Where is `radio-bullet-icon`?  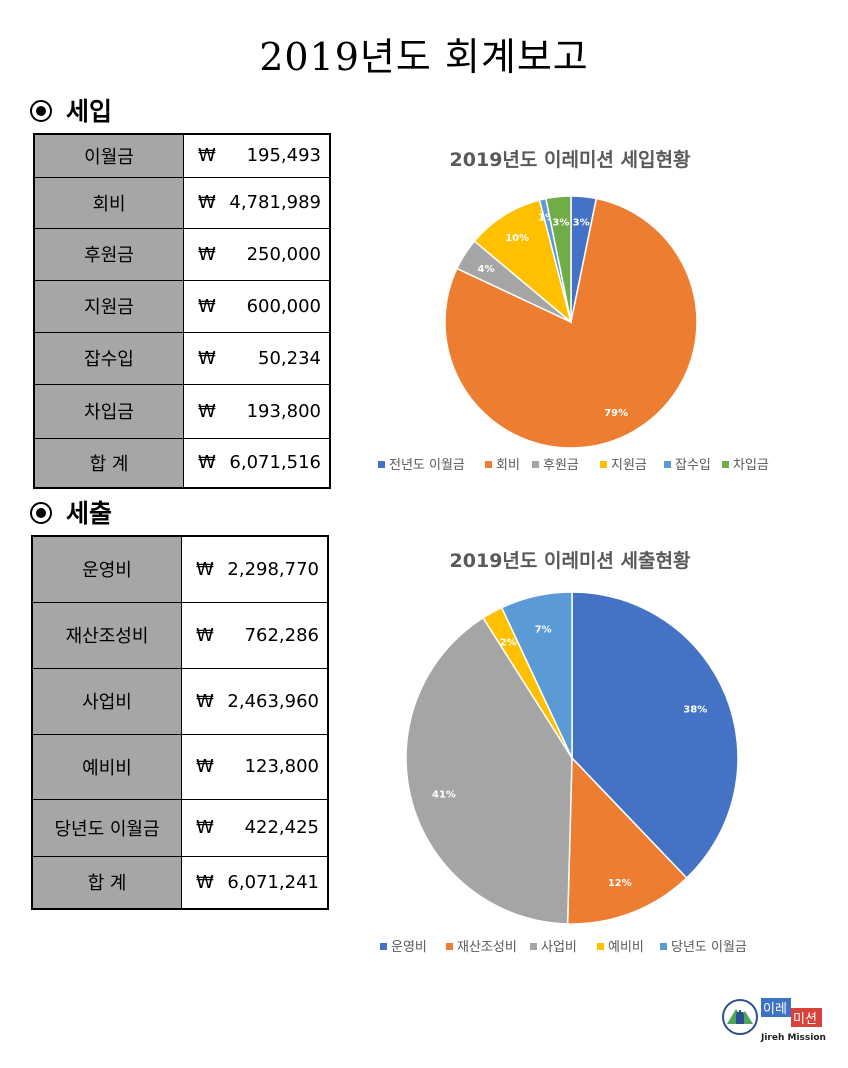 radio-bullet-icon is located at coordinates (41, 512).